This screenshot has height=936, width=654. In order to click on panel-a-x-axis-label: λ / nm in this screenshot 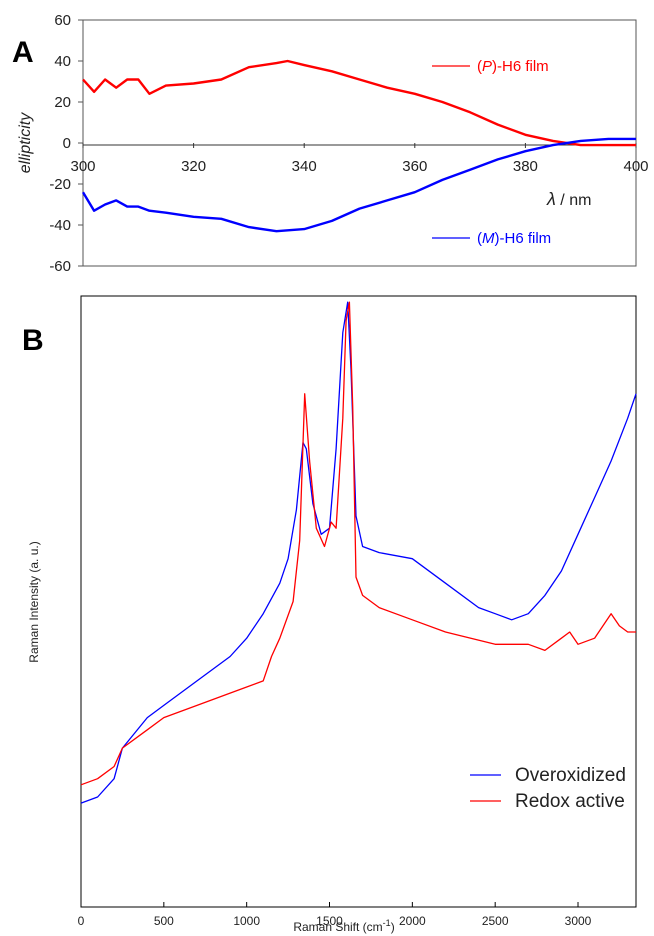, I will do `click(568, 199)`.